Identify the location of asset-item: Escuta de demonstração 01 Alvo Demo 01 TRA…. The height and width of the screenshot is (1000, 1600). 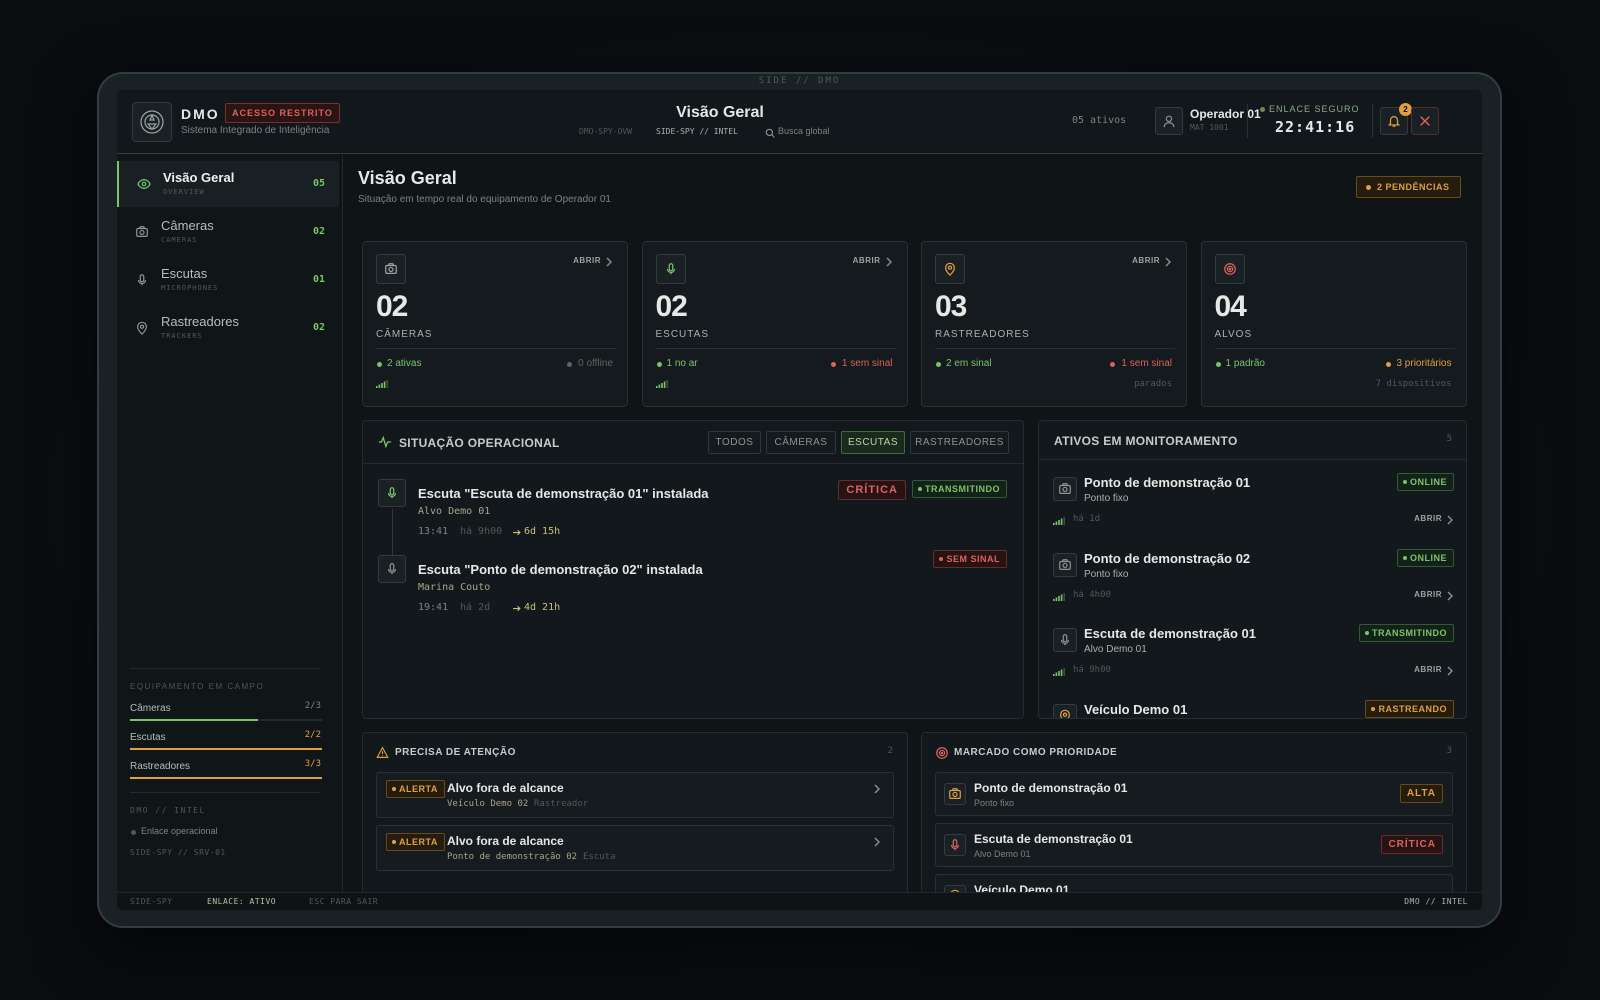
(1252, 655).